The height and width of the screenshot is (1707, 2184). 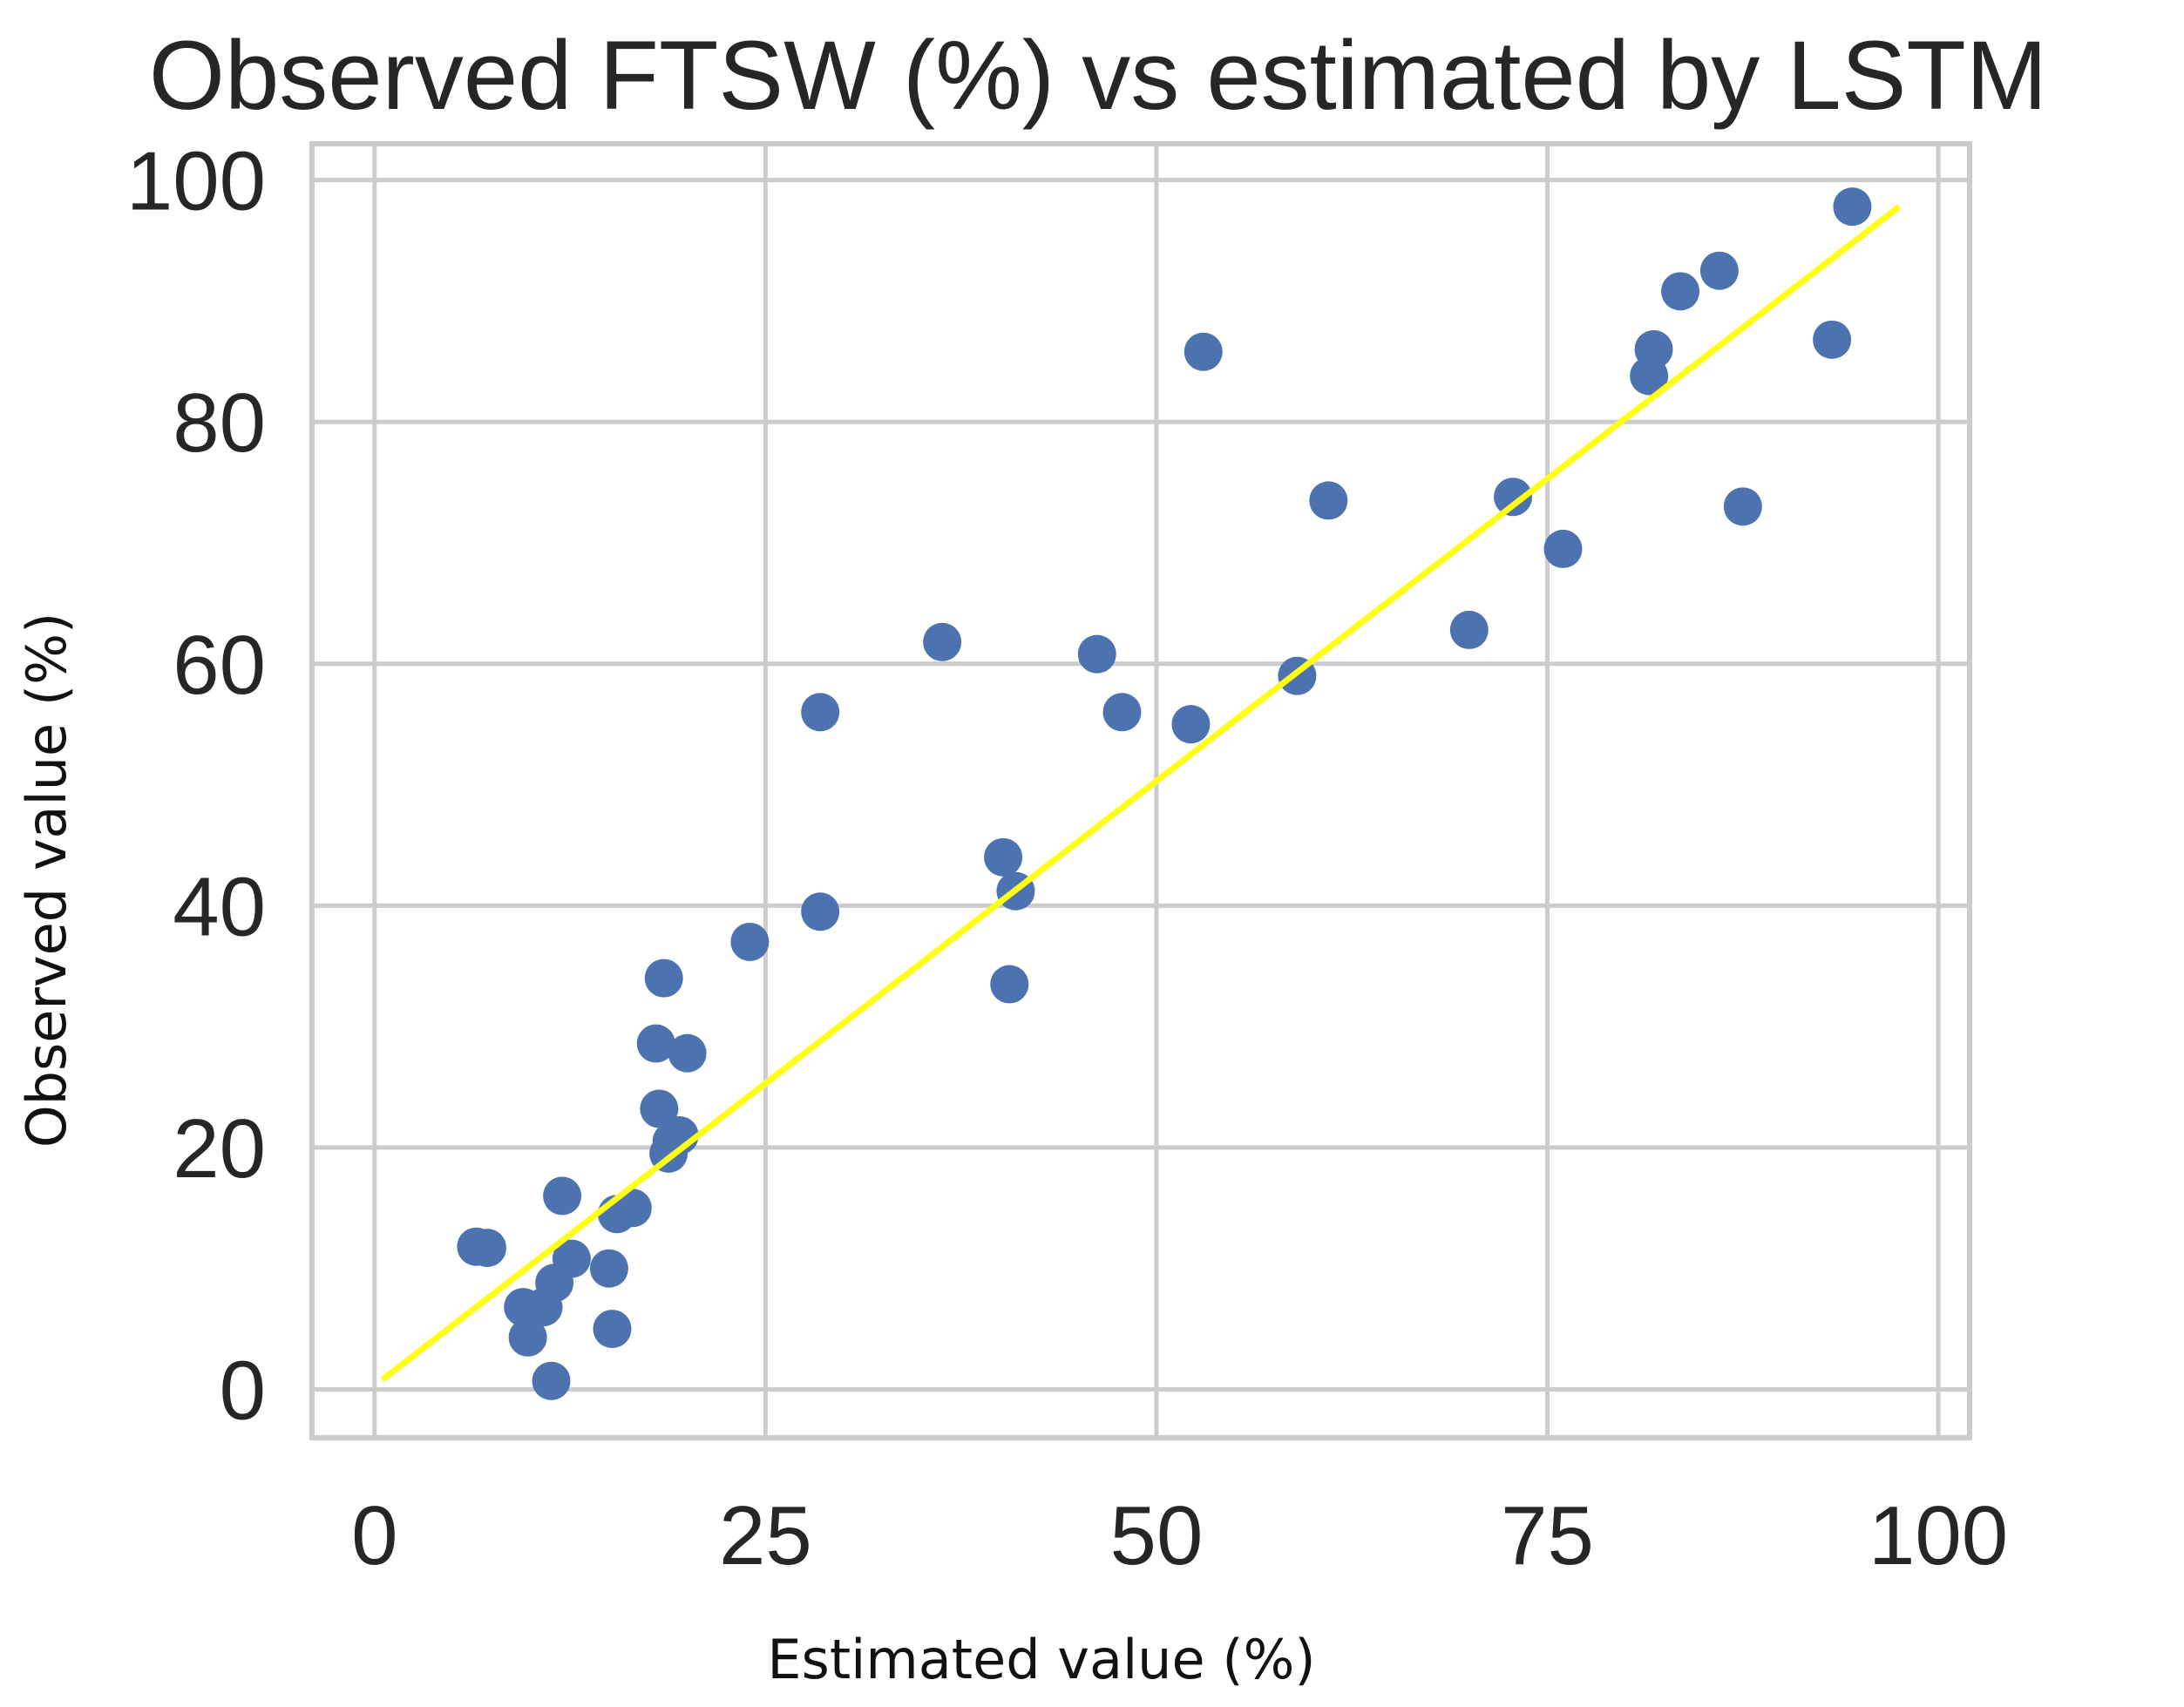 What do you see at coordinates (219, 423) in the screenshot?
I see `y-tick-label: 80` at bounding box center [219, 423].